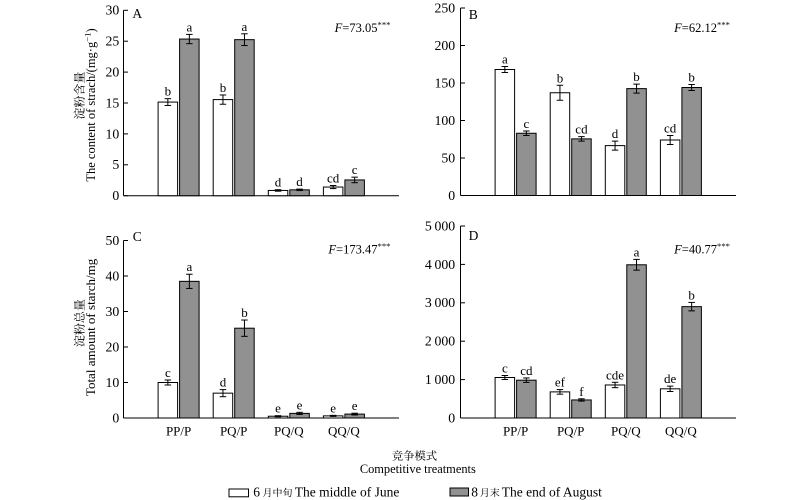  Describe the element at coordinates (440, 302) in the screenshot. I see `svg-text: 3 000` at that location.